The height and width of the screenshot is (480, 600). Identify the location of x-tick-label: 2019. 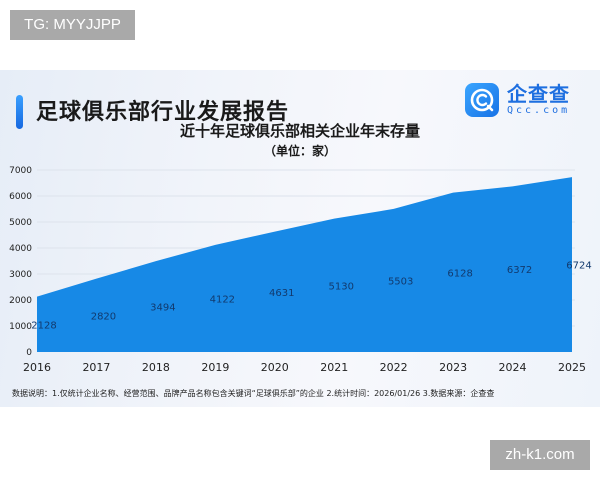
(215, 367).